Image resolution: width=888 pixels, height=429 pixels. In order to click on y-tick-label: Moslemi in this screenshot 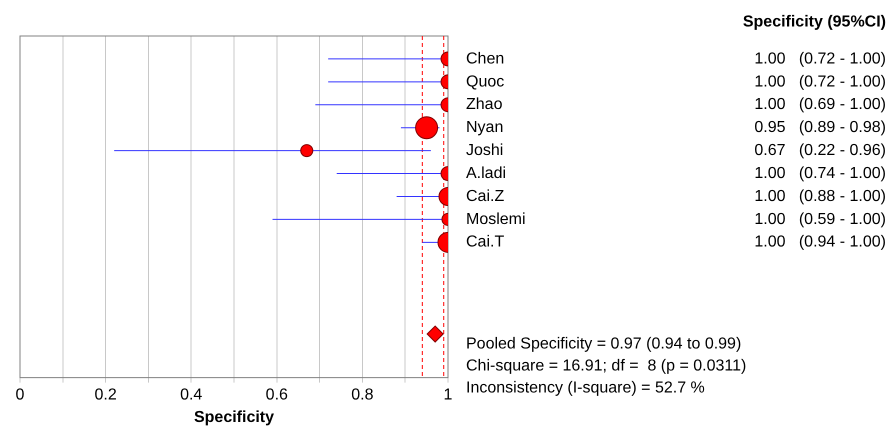, I will do `click(496, 219)`.